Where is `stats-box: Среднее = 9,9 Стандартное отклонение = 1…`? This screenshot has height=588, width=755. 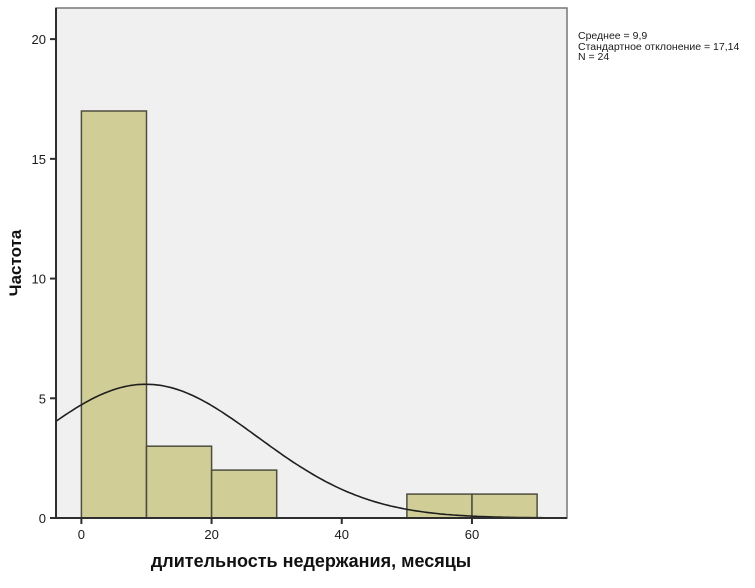 stats-box: Среднее = 9,9 Стандартное отклонение = 1… is located at coordinates (658, 47).